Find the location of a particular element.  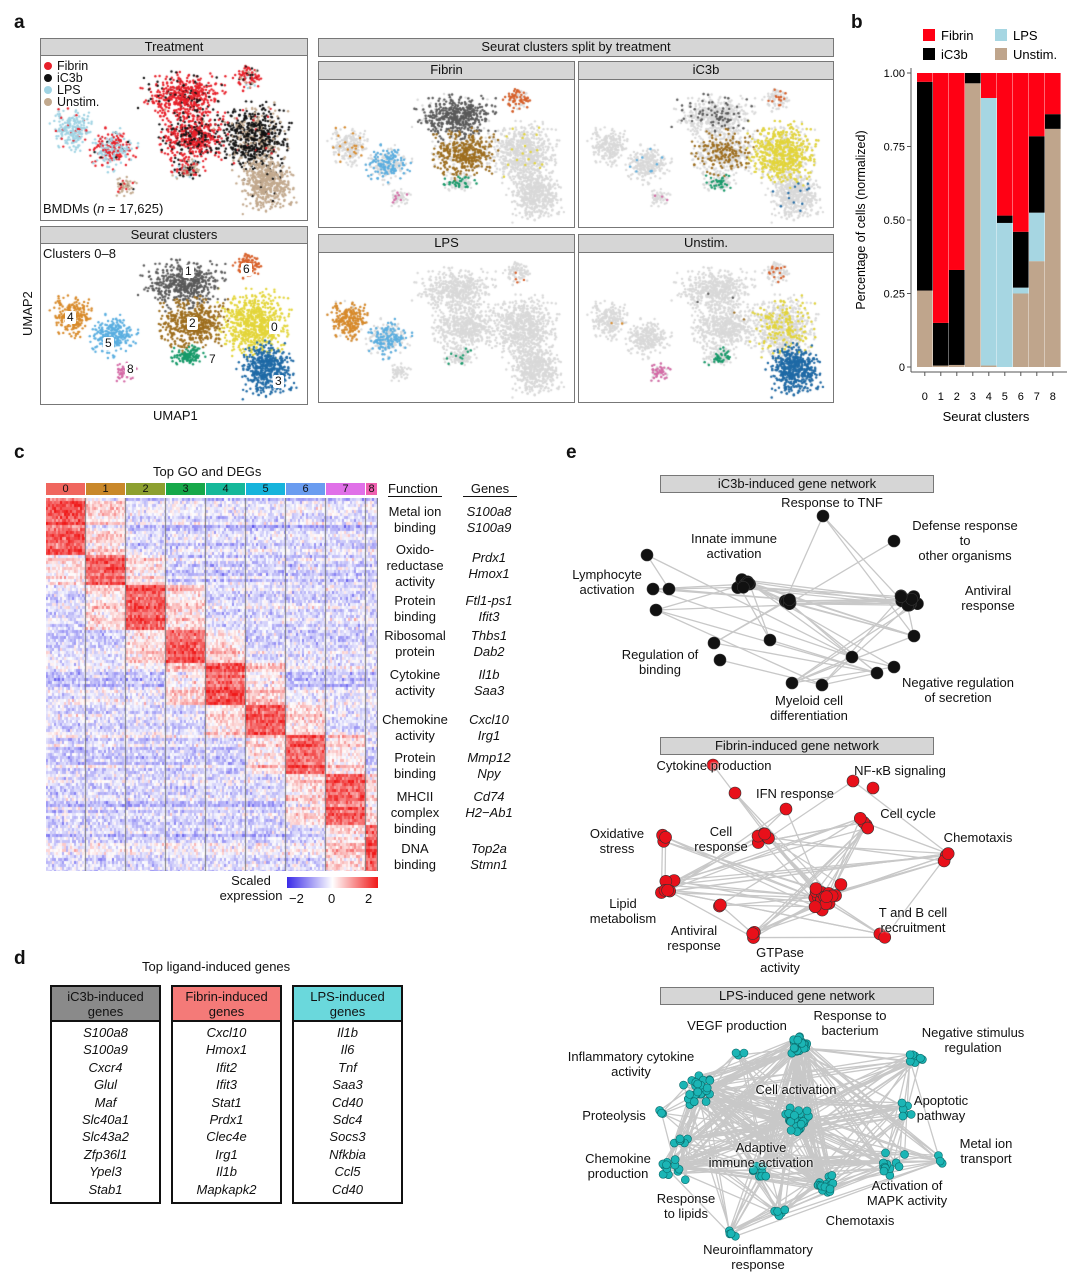

x-tick-label: 7 is located at coordinates (1037, 397).